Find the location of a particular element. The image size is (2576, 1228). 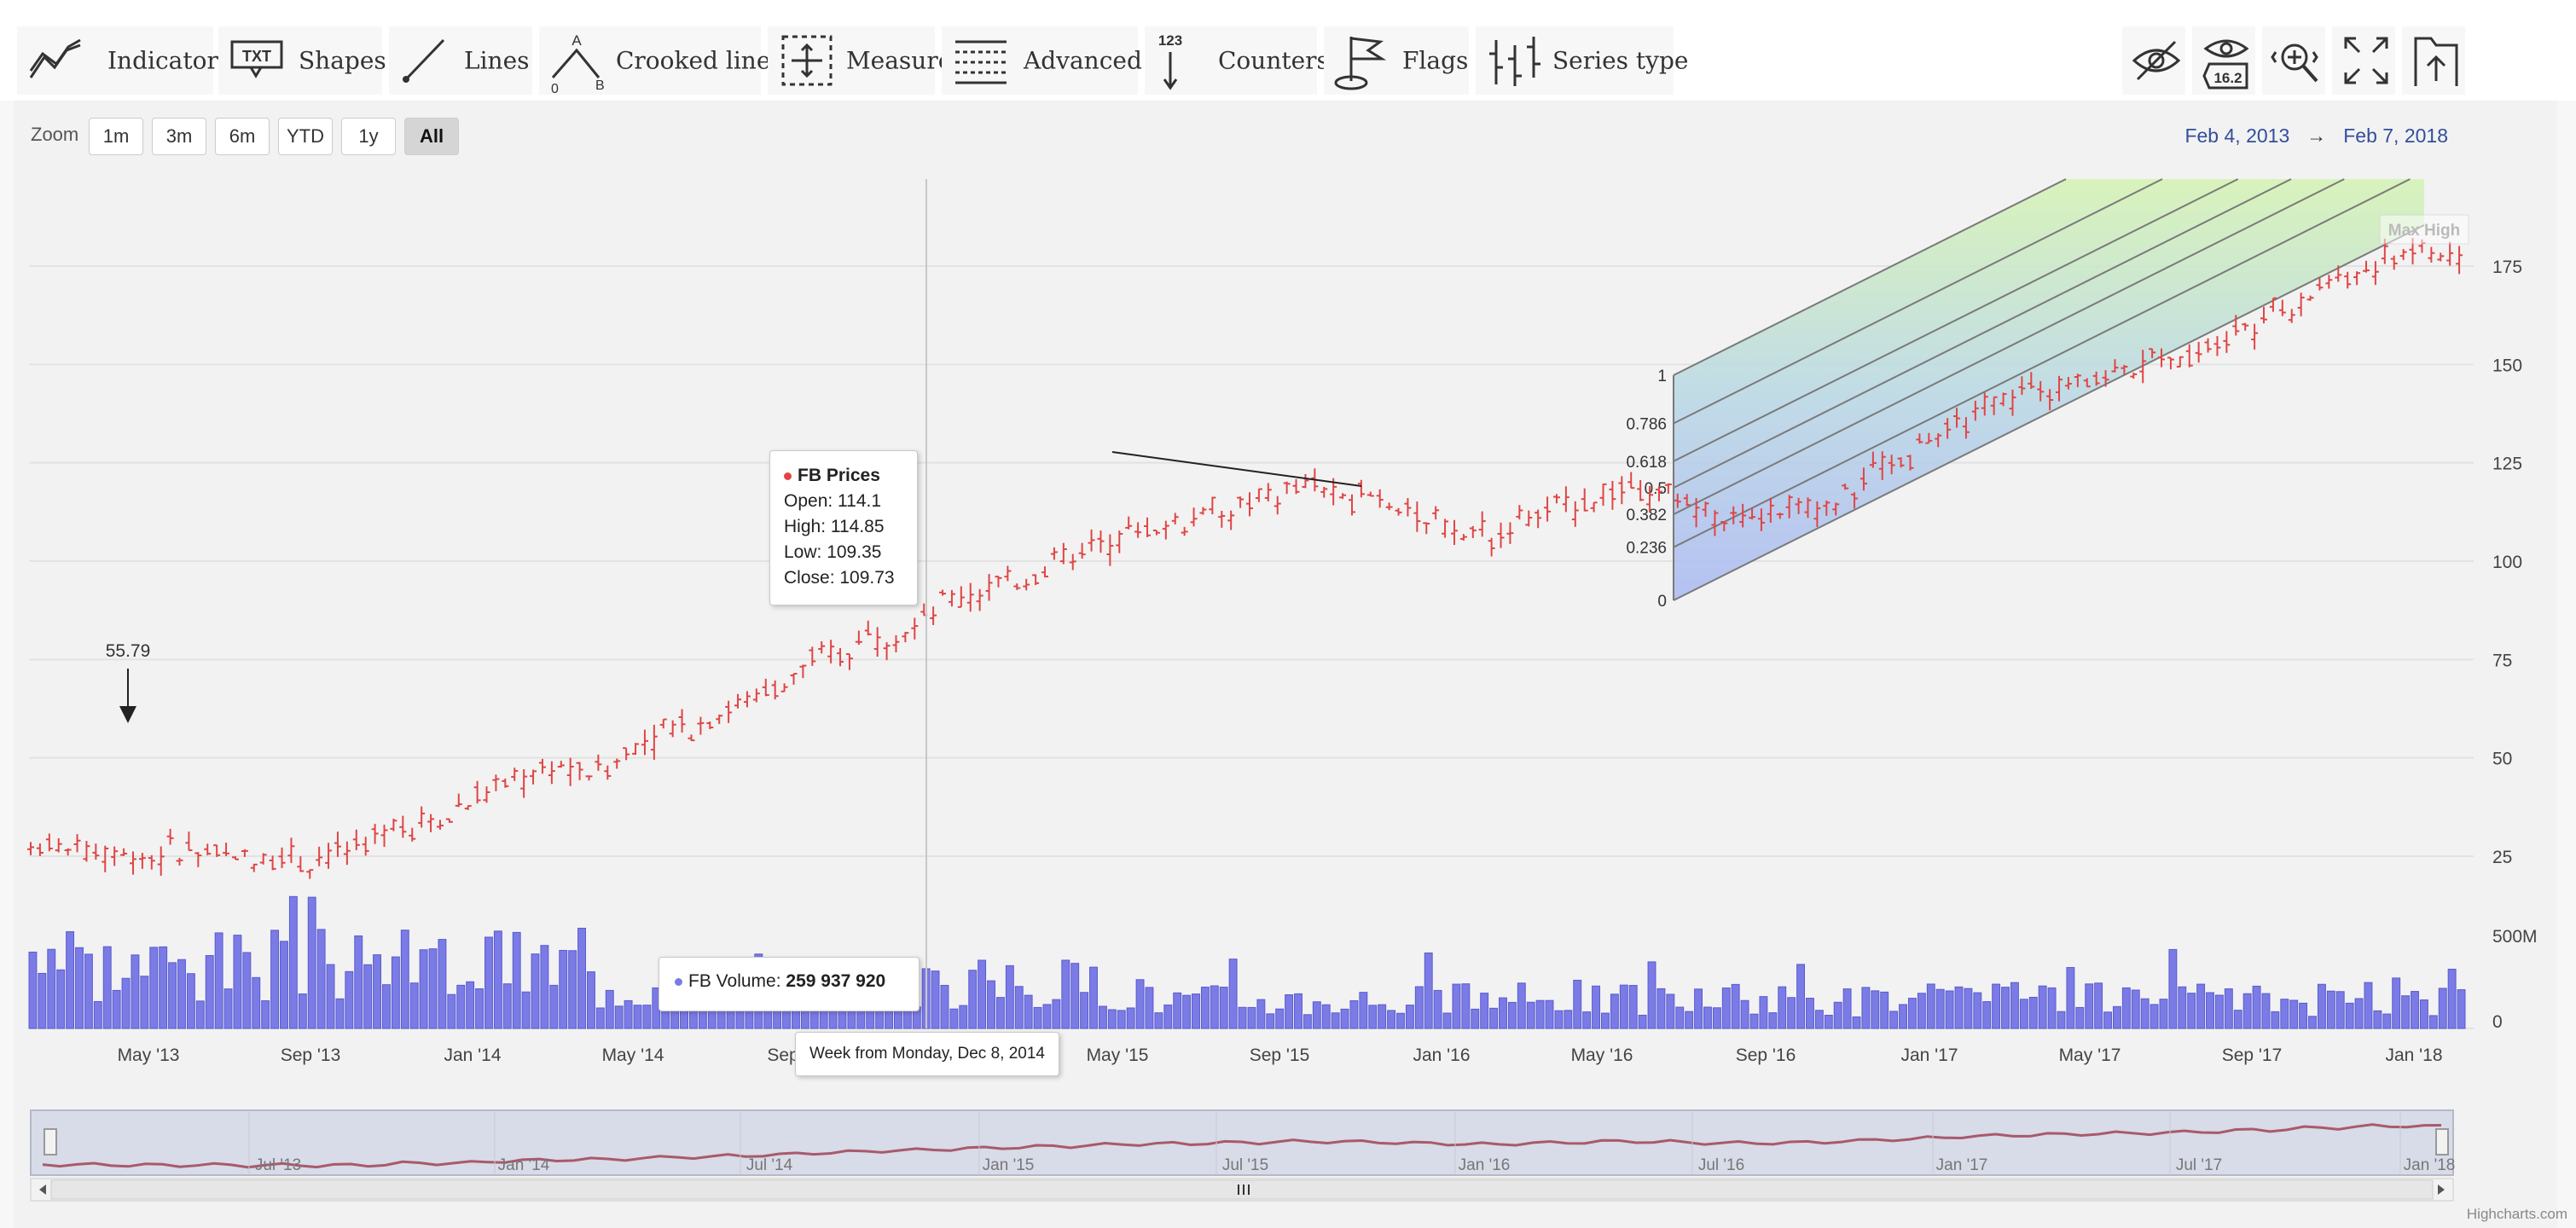

fullscreen-button is located at coordinates (2363, 60).